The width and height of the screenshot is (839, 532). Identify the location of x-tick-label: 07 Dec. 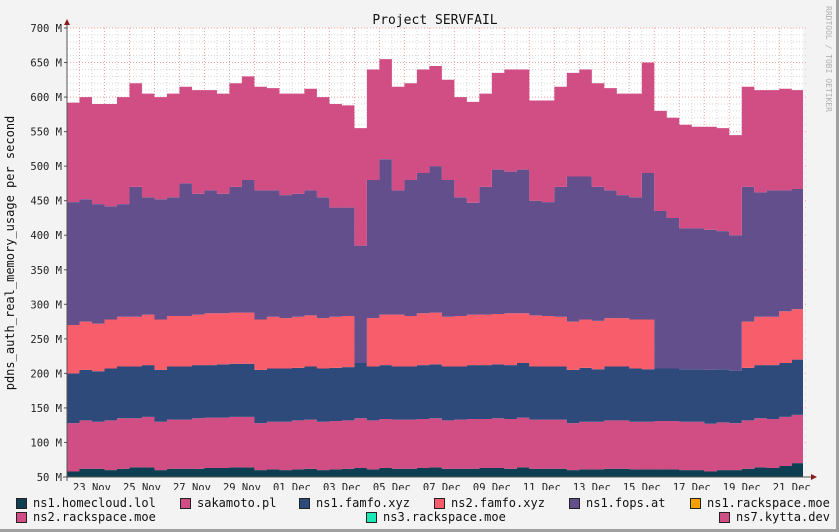
(442, 486).